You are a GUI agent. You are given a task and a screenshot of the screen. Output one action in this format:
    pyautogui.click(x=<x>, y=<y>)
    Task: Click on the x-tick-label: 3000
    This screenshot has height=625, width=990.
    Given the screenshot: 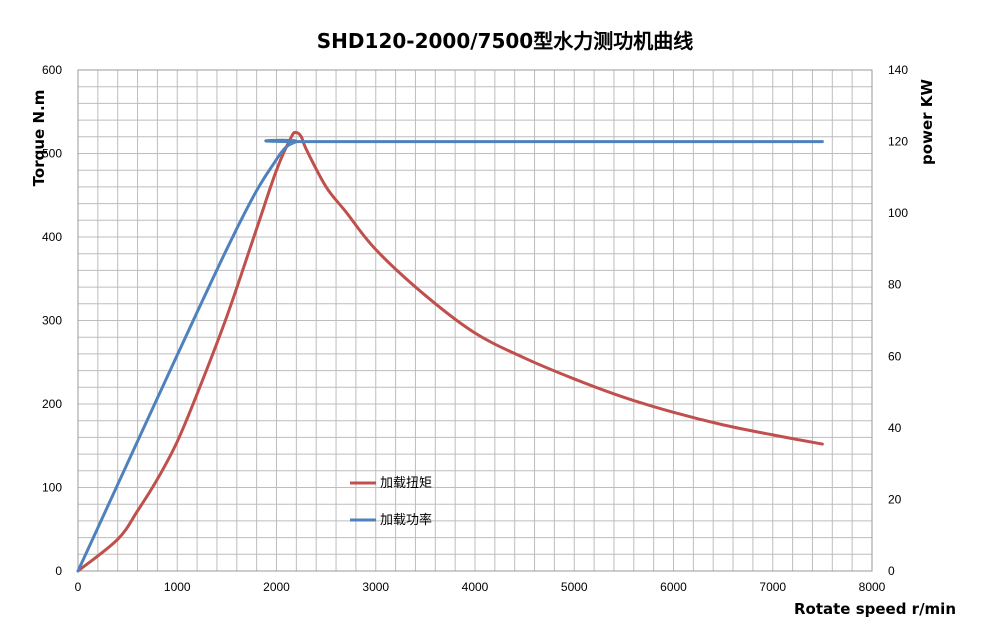 What is the action you would take?
    pyautogui.click(x=375, y=587)
    